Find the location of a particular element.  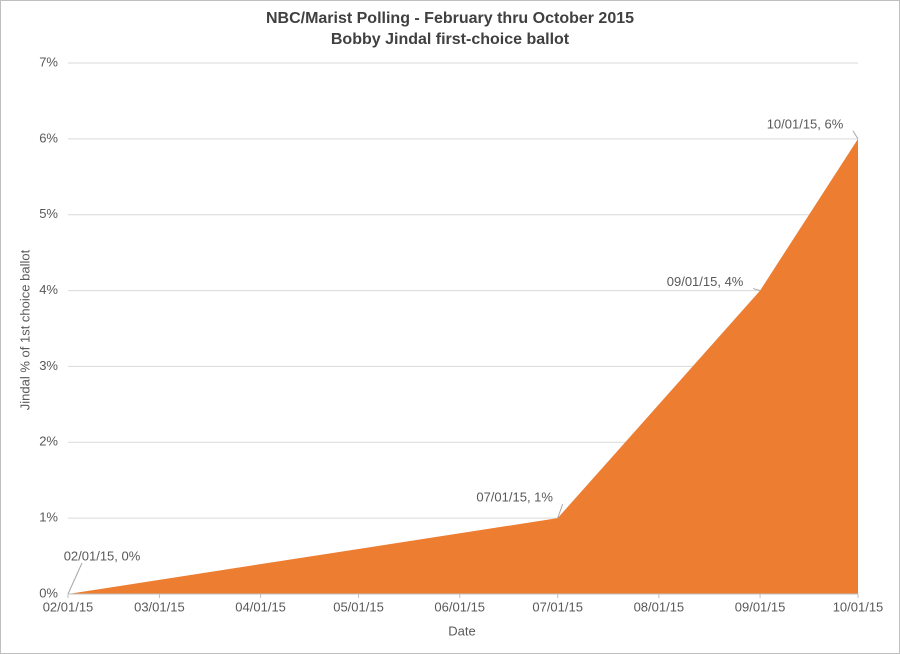

data-label: 02/01/15, 0% is located at coordinates (102, 555).